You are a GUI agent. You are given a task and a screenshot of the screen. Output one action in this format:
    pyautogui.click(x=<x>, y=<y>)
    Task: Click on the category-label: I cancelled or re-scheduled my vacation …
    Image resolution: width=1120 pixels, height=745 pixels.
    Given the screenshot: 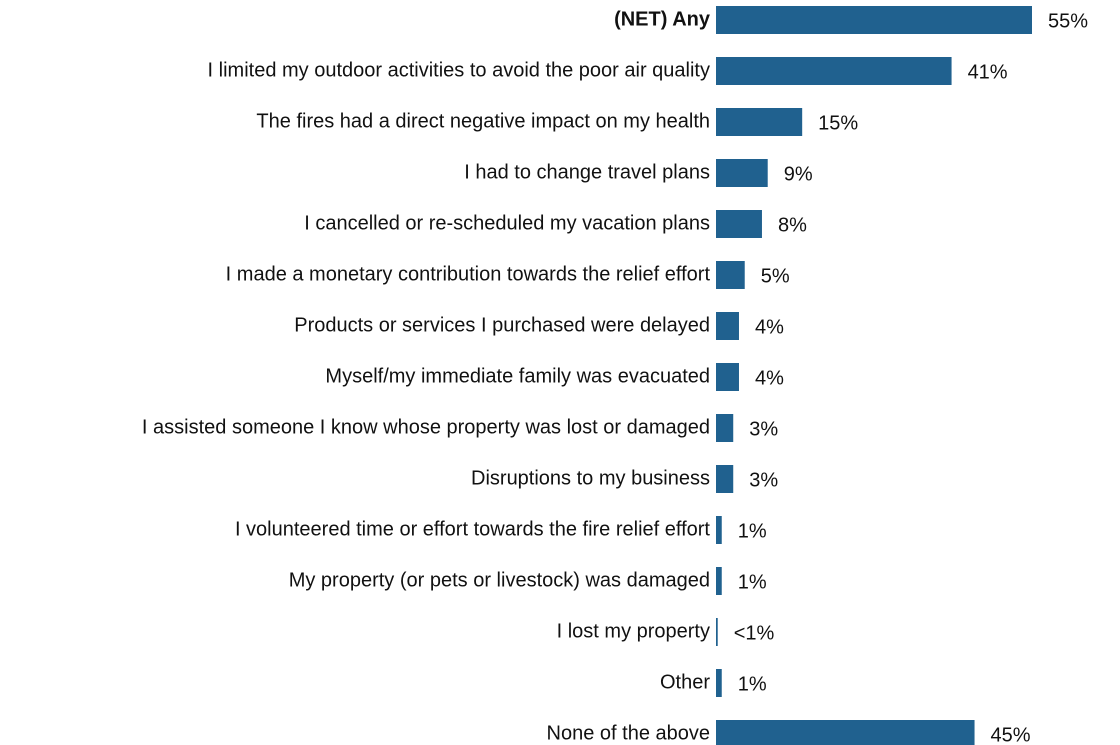 What is the action you would take?
    pyautogui.click(x=507, y=223)
    